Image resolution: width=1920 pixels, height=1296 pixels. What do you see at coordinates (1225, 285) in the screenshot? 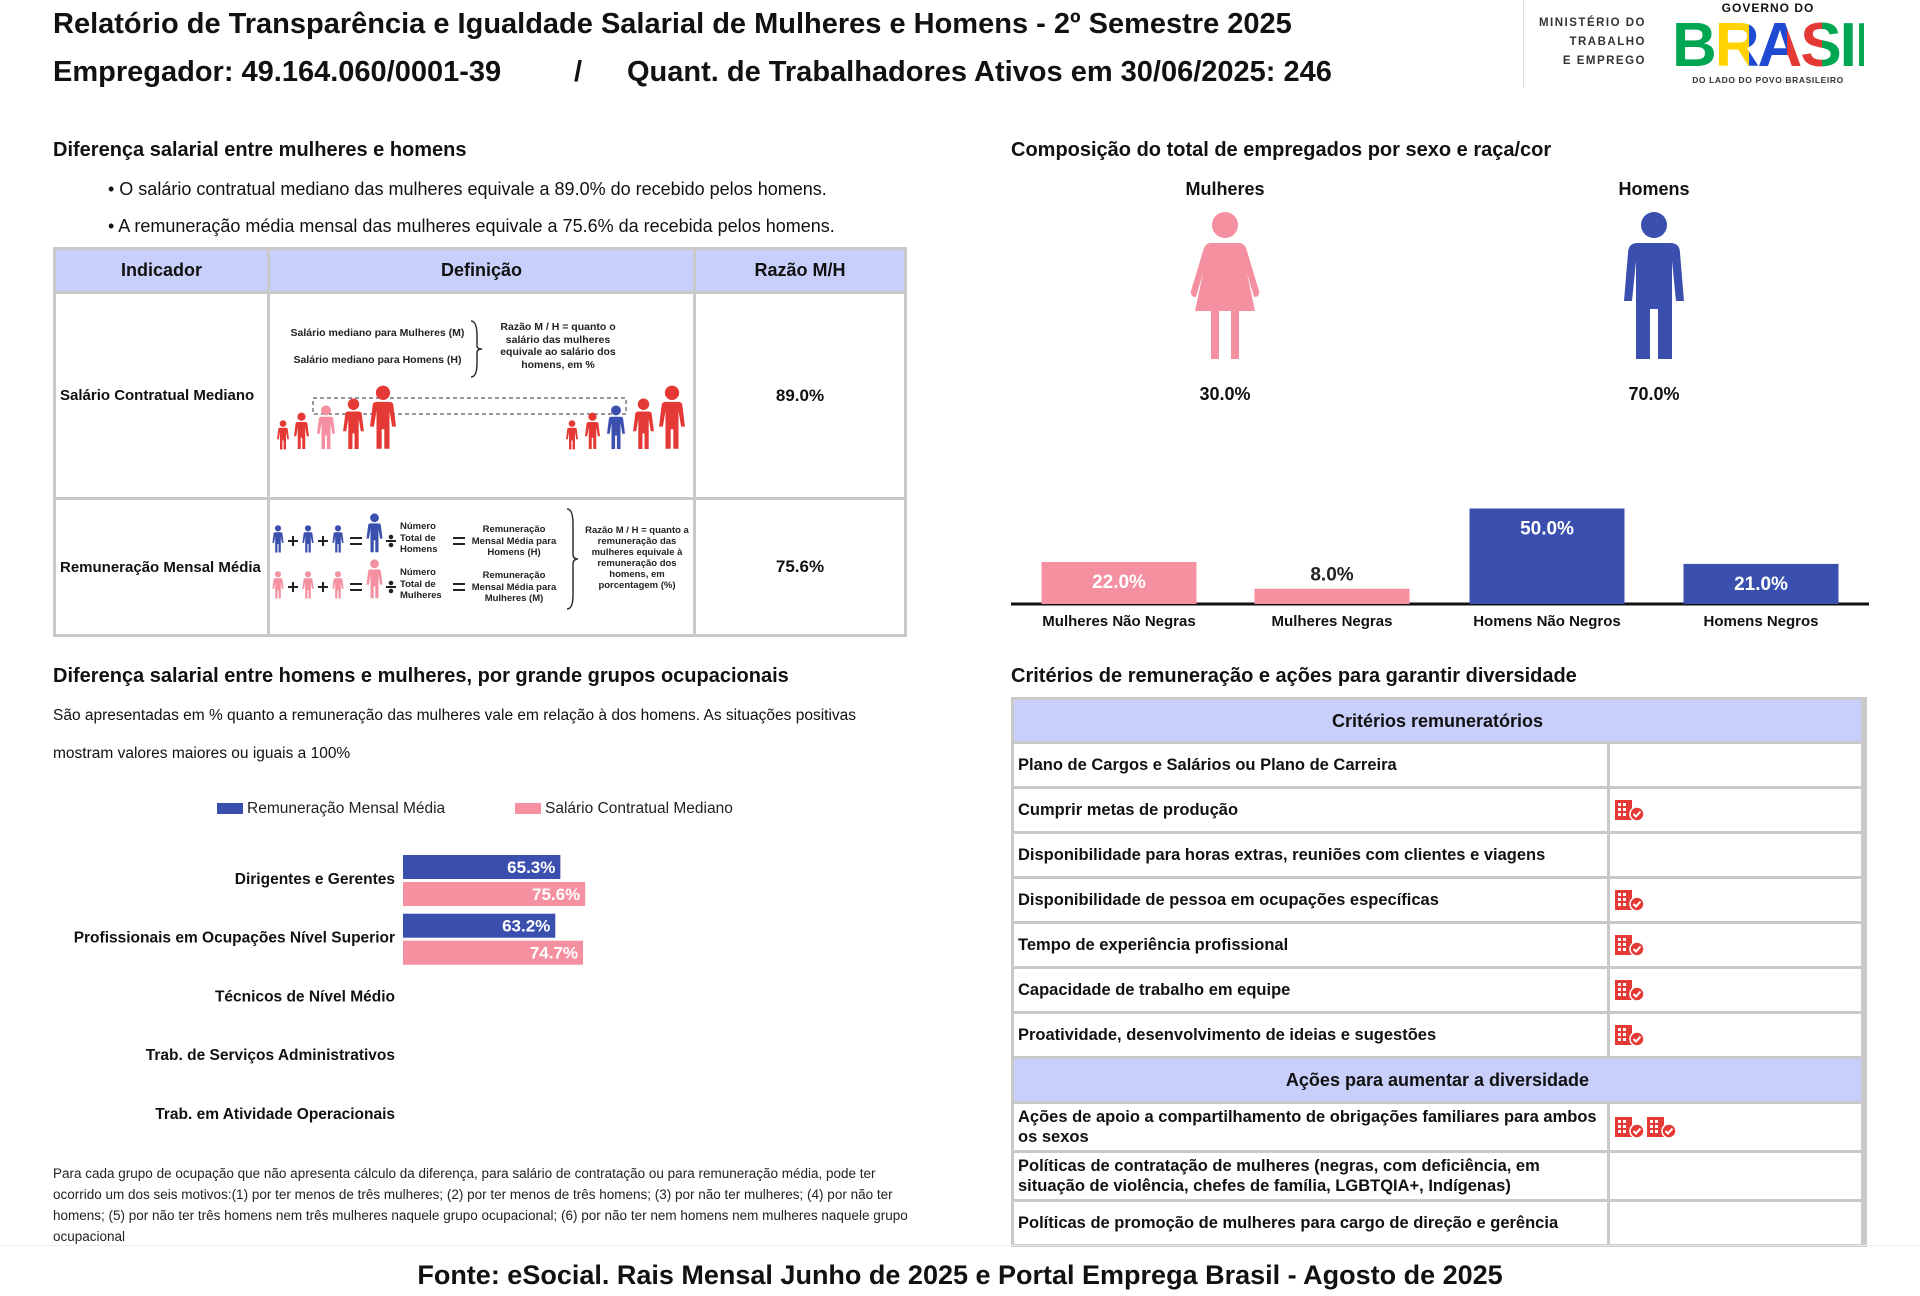
I see `woman-figure` at bounding box center [1225, 285].